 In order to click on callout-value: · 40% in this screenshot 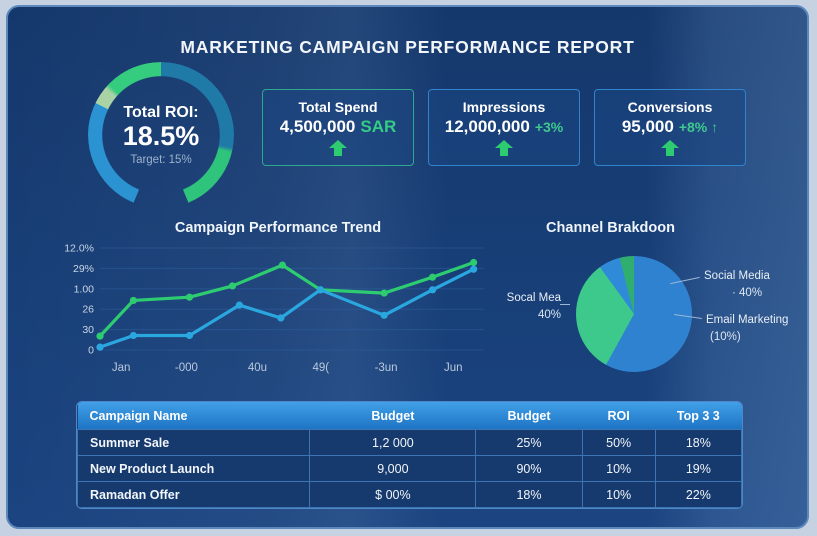, I will do `click(747, 292)`.